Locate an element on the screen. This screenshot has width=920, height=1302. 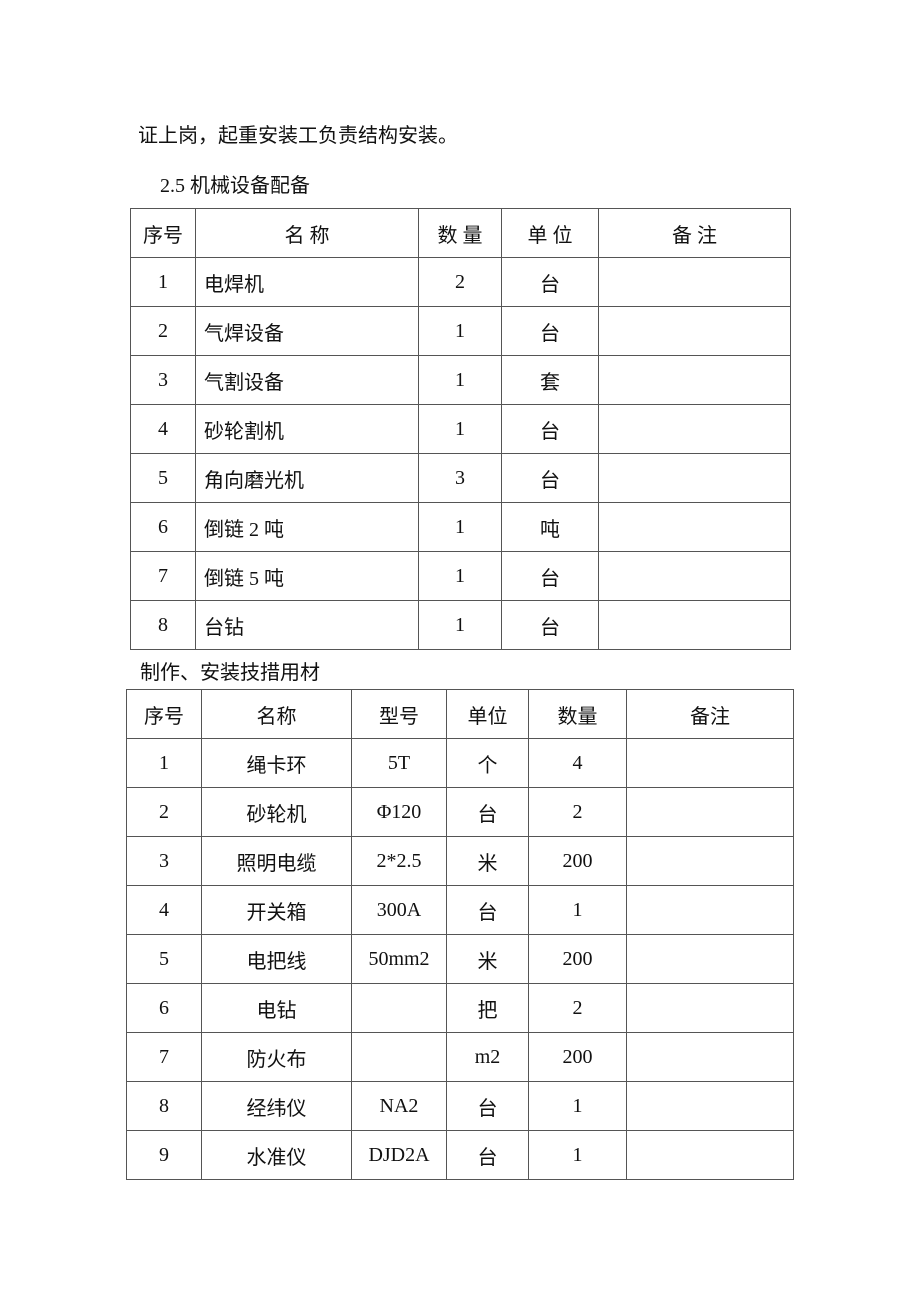
header-cell: 备 注 is located at coordinates (694, 233).